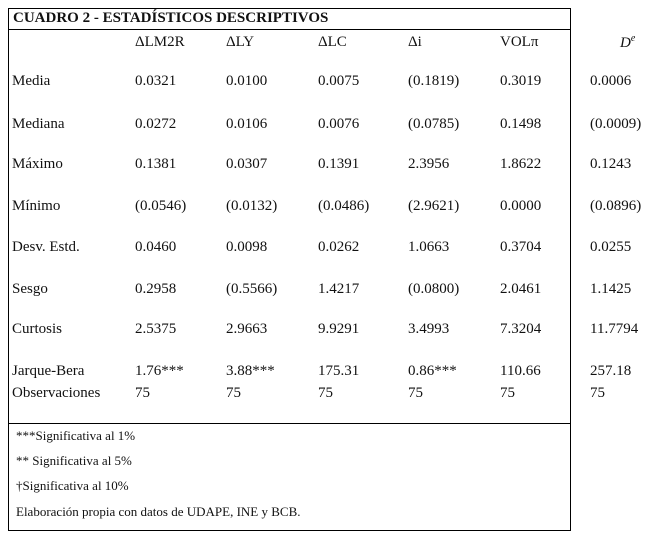 This screenshot has width=658, height=540. I want to click on cell: 1.4217, so click(339, 289).